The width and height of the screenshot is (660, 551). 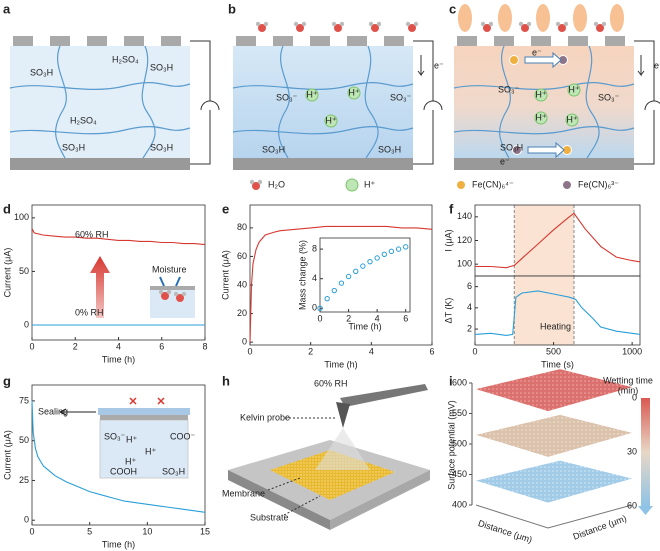 I want to click on y-tick-label: 8, so click(x=314, y=248).